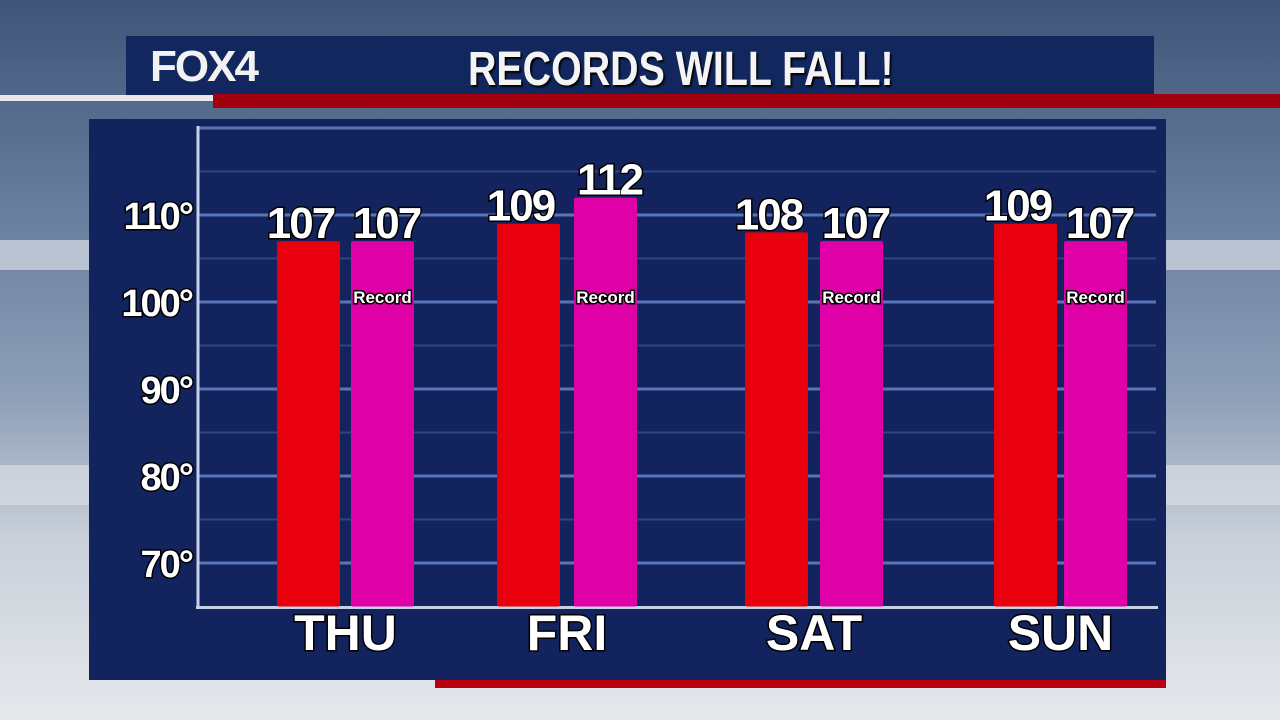 The width and height of the screenshot is (1280, 720). I want to click on header-bar: FOX4 RECORDS WILL FALL!, so click(640, 66).